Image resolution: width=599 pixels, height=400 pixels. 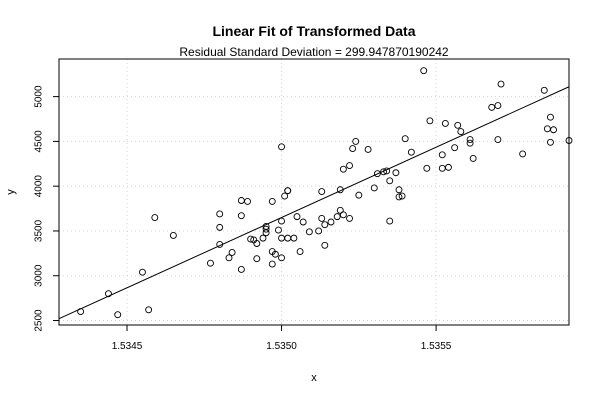 I want to click on y-tick-label: 3500, so click(x=39, y=230).